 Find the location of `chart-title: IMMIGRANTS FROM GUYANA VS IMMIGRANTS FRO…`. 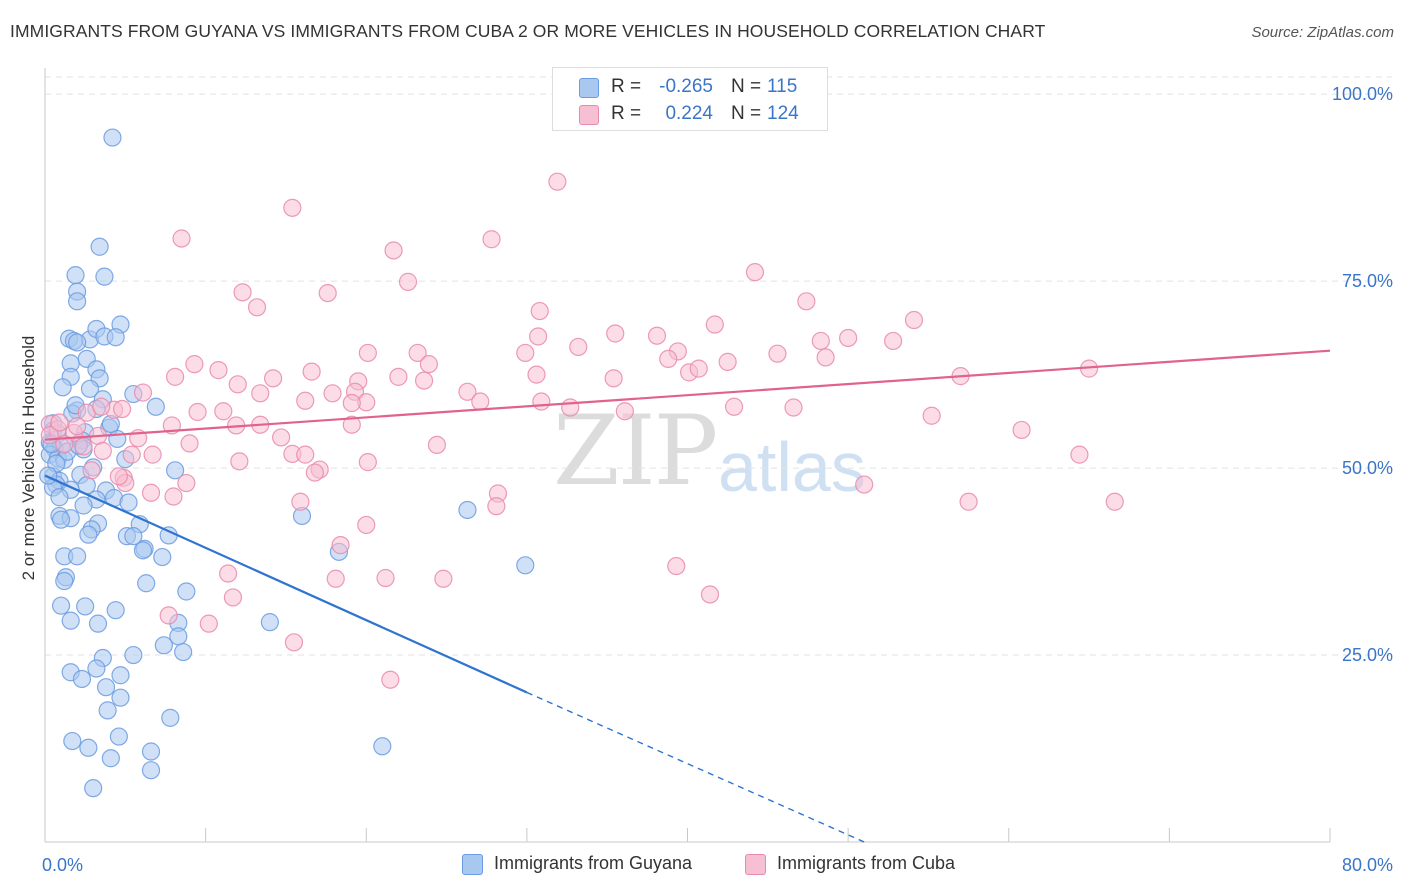

chart-title: IMMIGRANTS FROM GUYANA VS IMMIGRANTS FRO… is located at coordinates (528, 31).